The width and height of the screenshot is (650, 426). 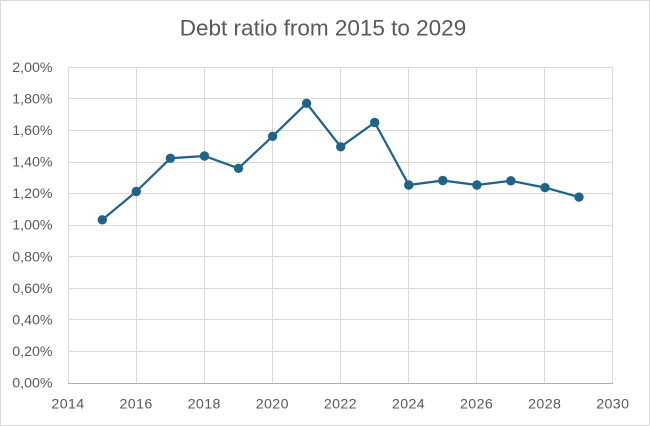 I want to click on svg-text: 2024, so click(x=408, y=404).